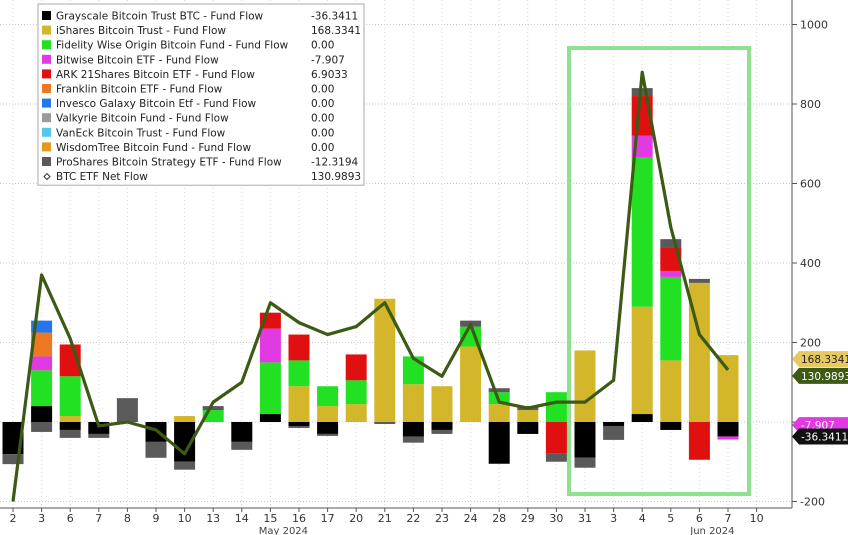  I want to click on month-label: Jun 2024, so click(711, 530).